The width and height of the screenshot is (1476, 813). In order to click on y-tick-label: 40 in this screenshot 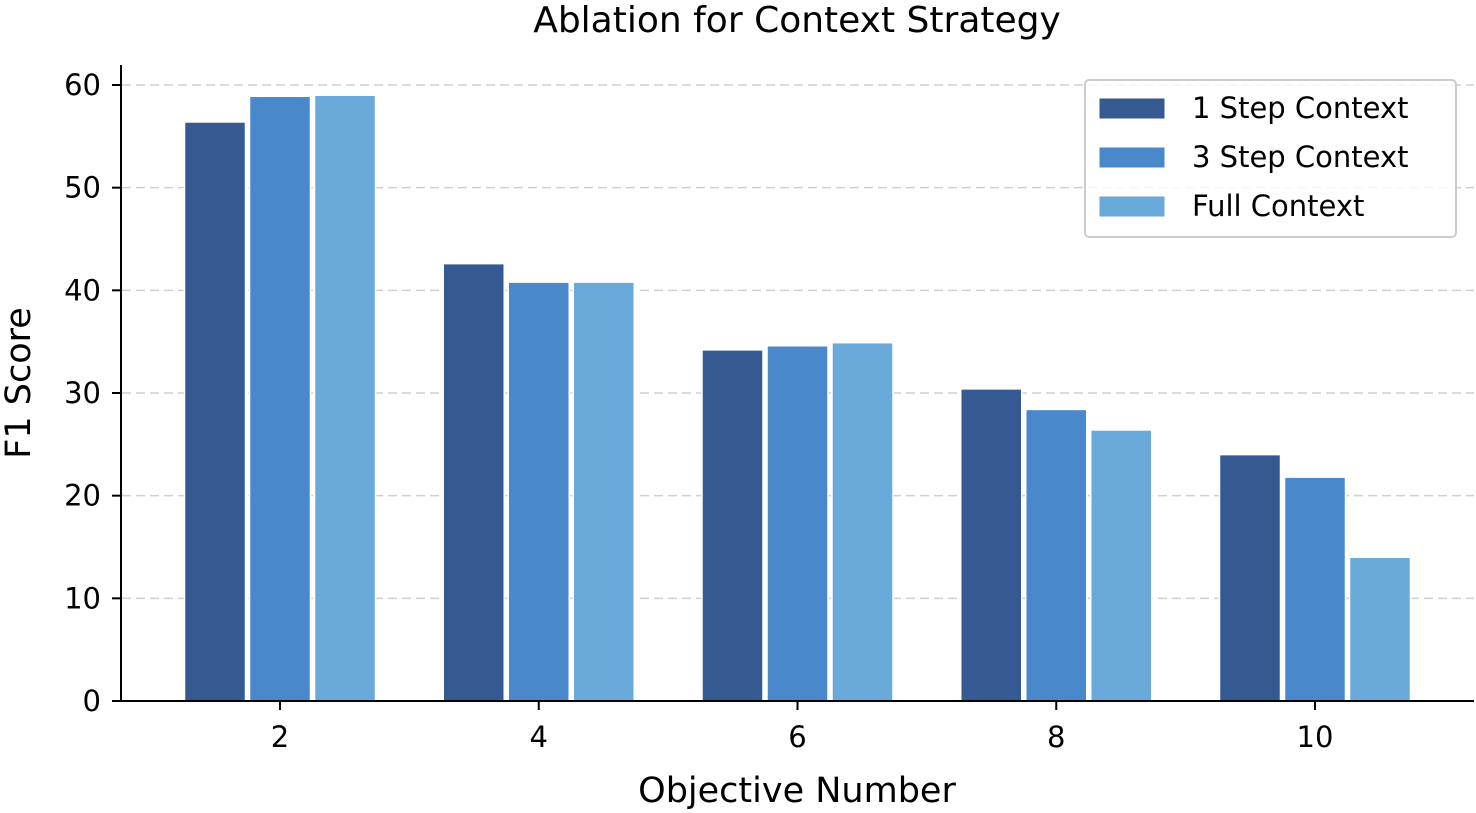, I will do `click(82, 290)`.